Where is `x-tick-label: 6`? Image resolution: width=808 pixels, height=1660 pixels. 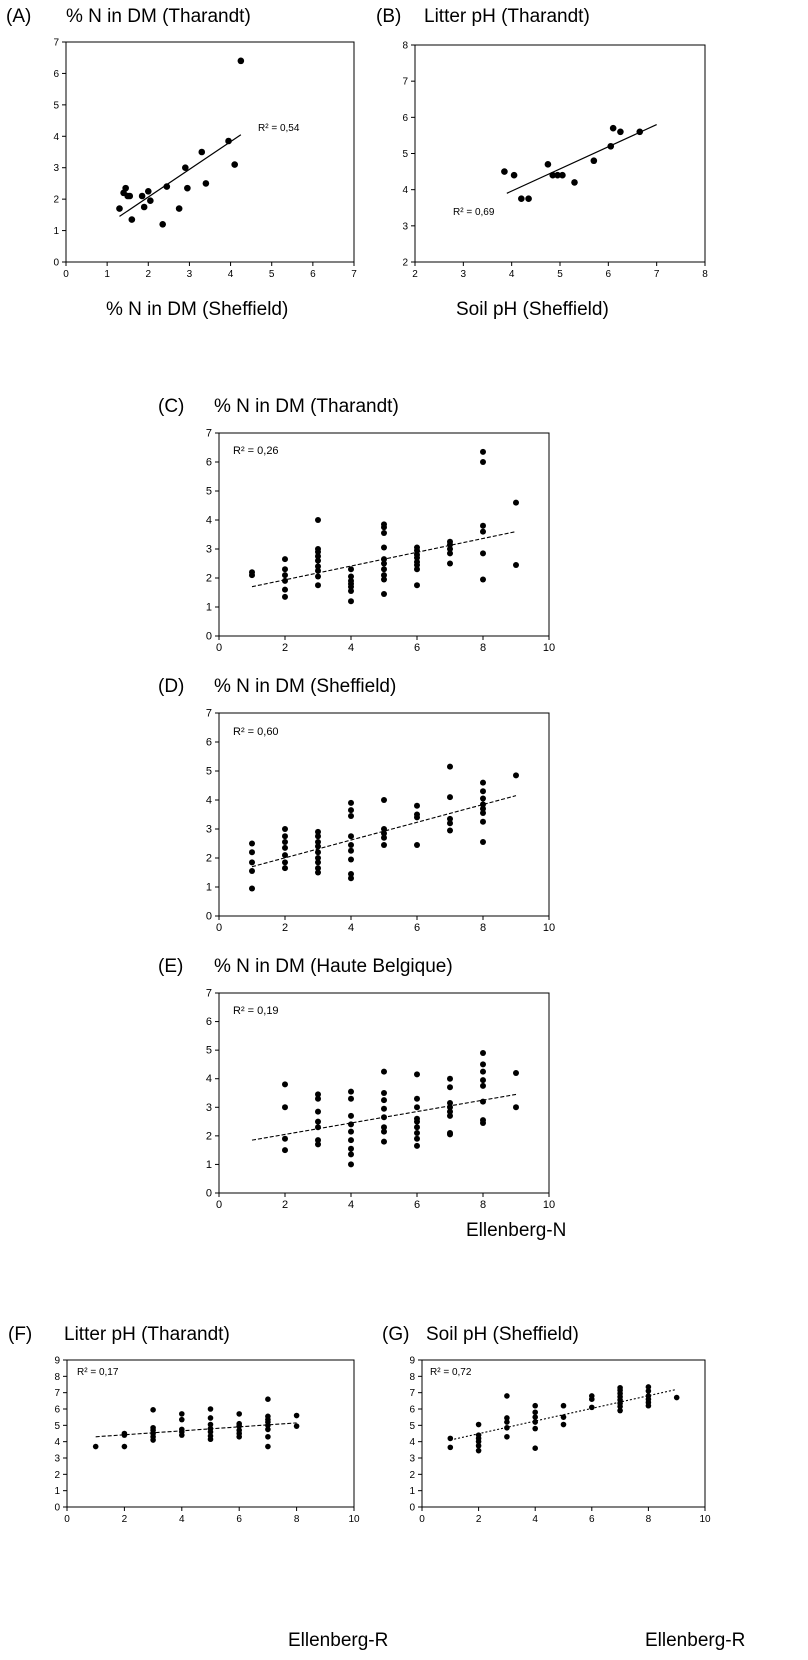
x-tick-label: 6 is located at coordinates (417, 1205).